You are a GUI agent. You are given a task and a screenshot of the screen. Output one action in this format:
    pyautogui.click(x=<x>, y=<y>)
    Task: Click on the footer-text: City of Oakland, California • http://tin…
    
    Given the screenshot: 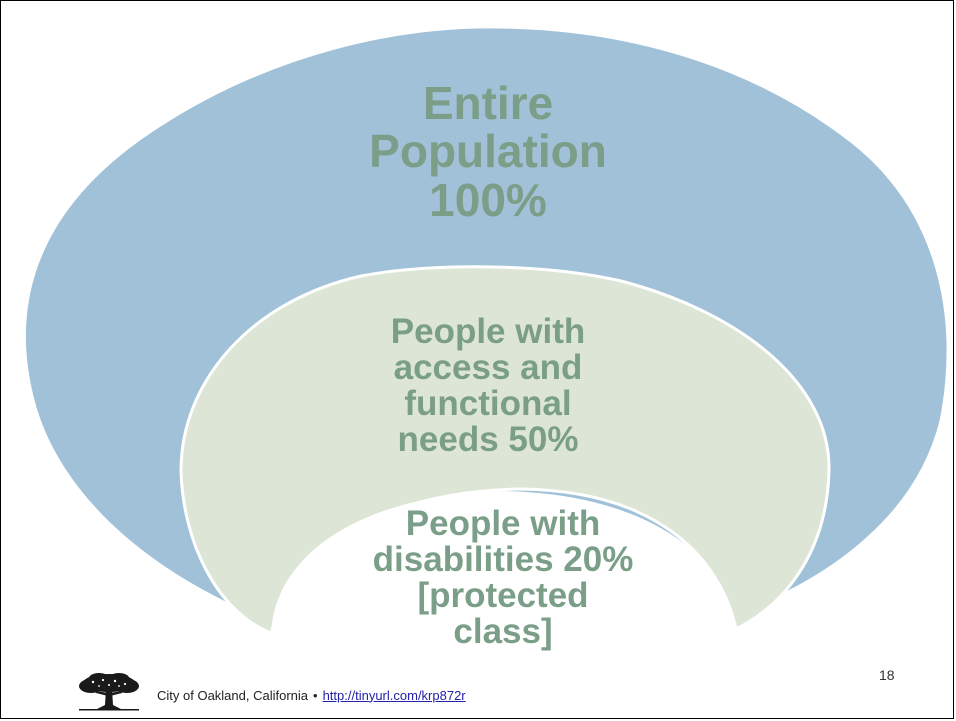 What is the action you would take?
    pyautogui.click(x=311, y=695)
    